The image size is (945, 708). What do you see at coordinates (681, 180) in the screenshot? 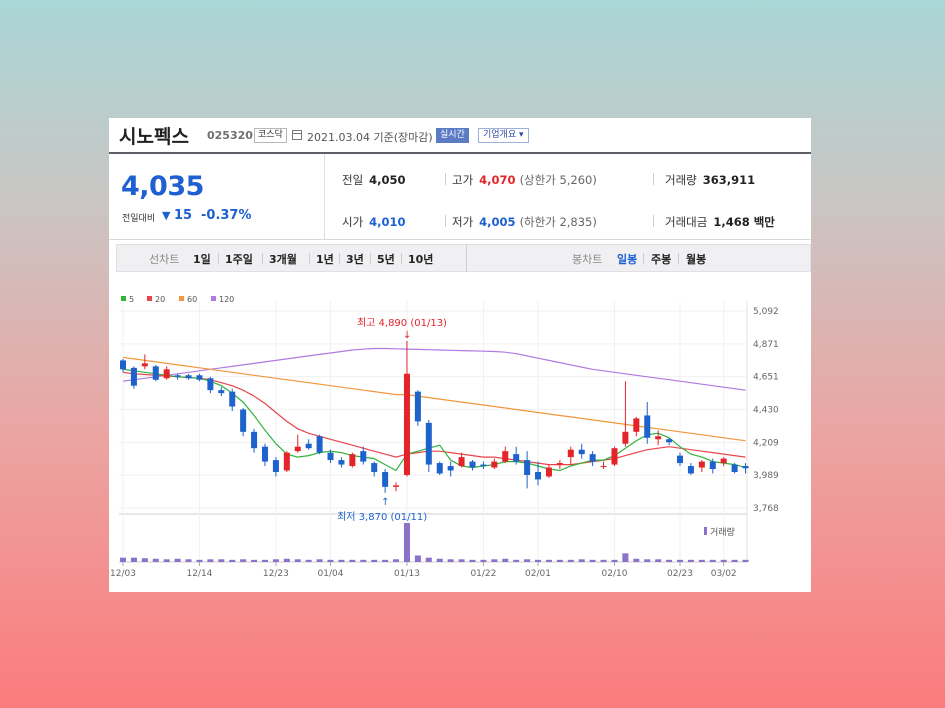
I see `volume-label: 거래량` at bounding box center [681, 180].